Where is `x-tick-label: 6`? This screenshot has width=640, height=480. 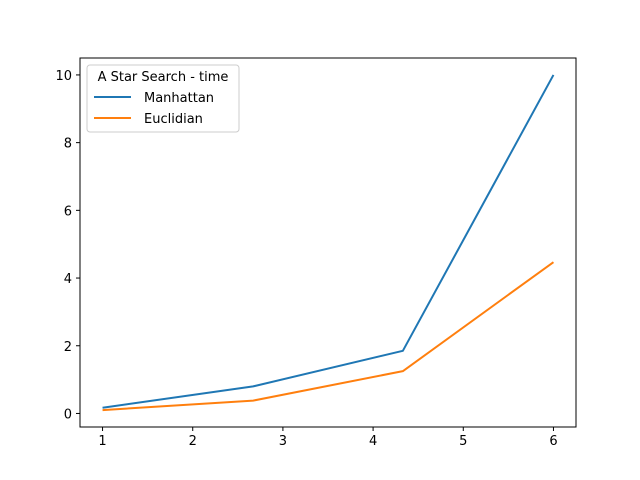 x-tick-label: 6 is located at coordinates (553, 441).